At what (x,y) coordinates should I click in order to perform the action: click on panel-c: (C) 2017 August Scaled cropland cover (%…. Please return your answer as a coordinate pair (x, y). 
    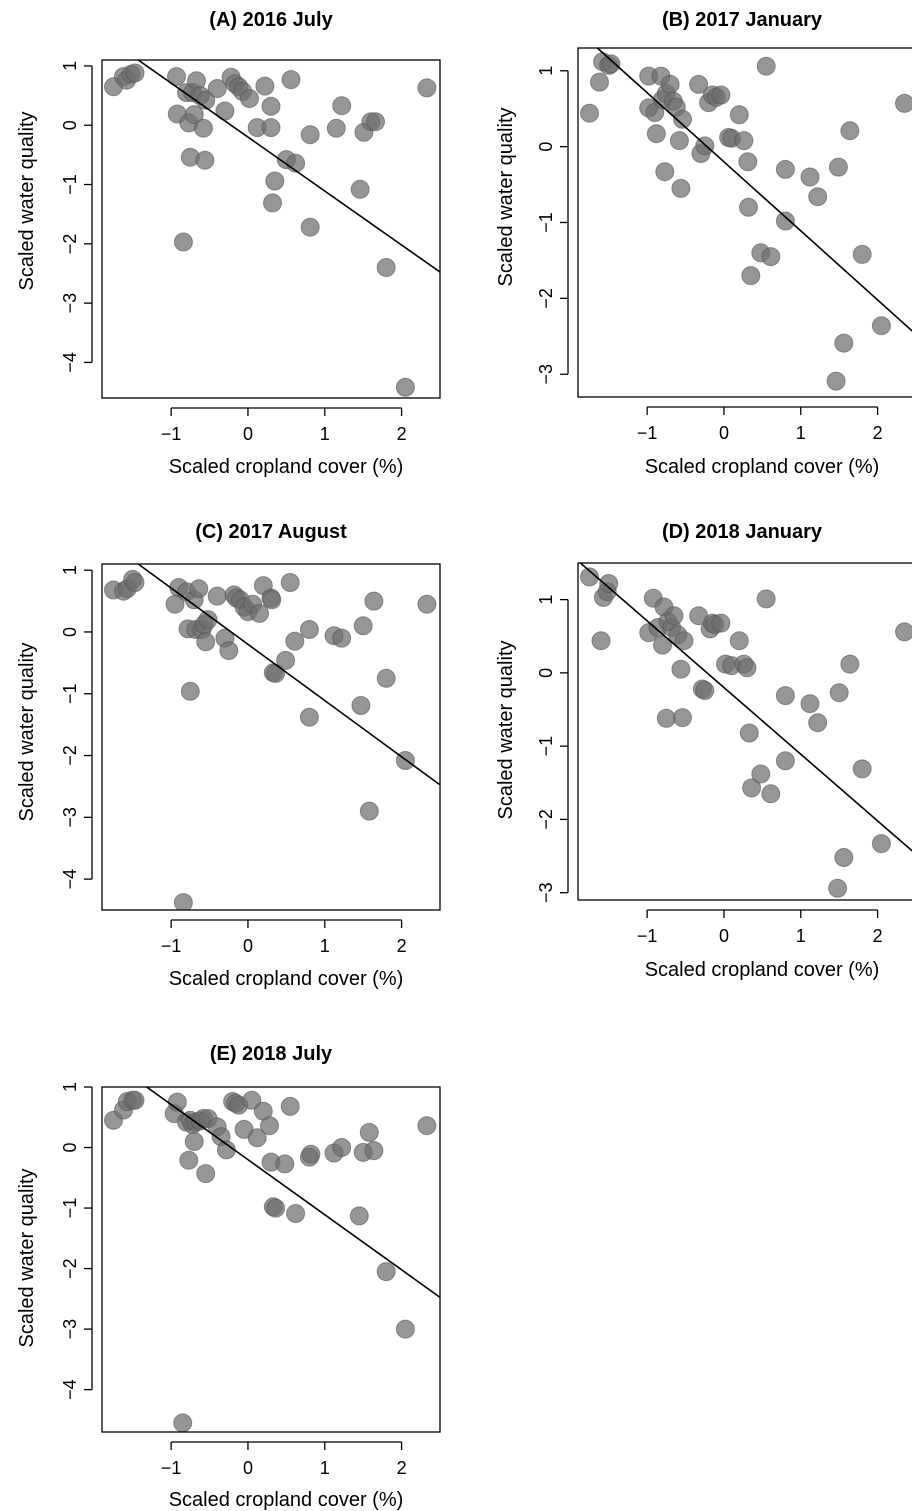
    Looking at the image, I should click on (228, 755).